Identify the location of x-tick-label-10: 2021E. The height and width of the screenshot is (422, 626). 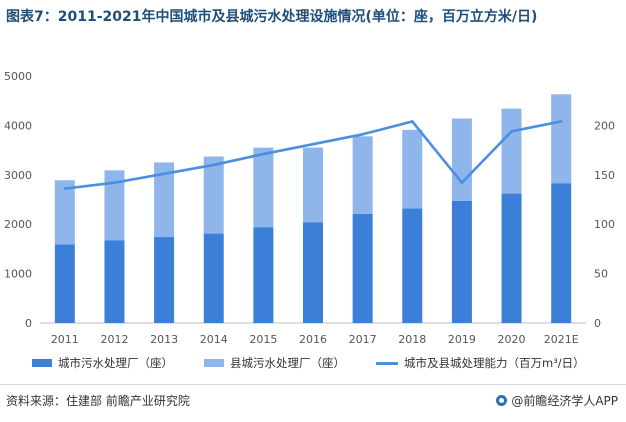
(561, 339).